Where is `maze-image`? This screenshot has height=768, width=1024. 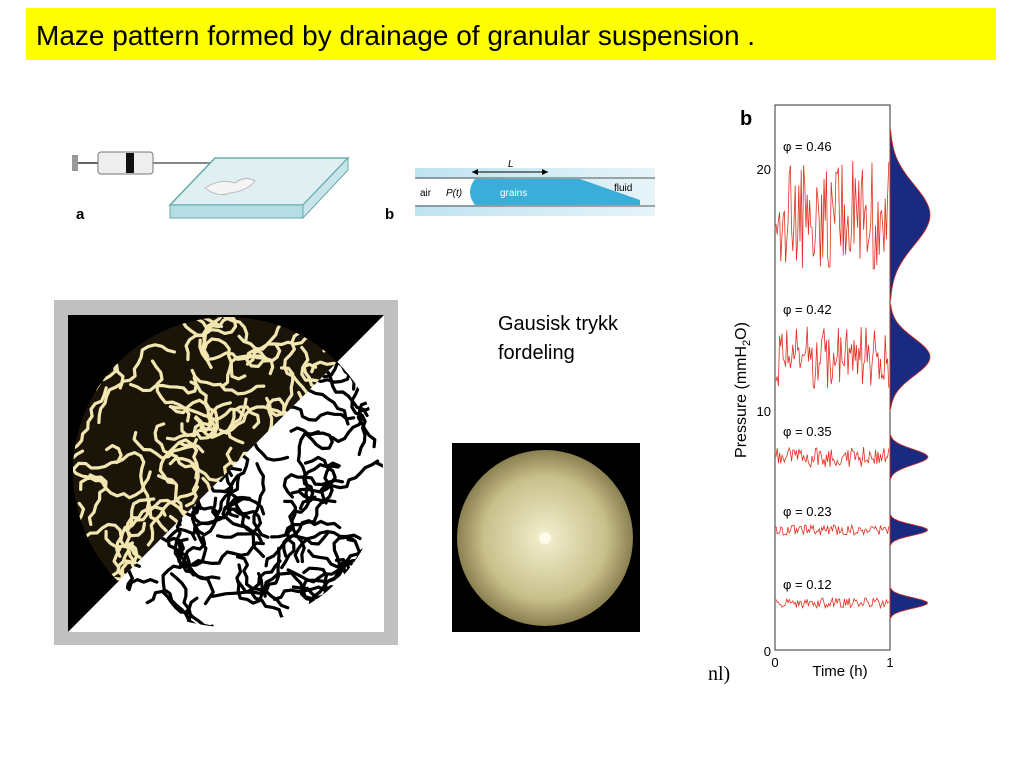 maze-image is located at coordinates (228, 472).